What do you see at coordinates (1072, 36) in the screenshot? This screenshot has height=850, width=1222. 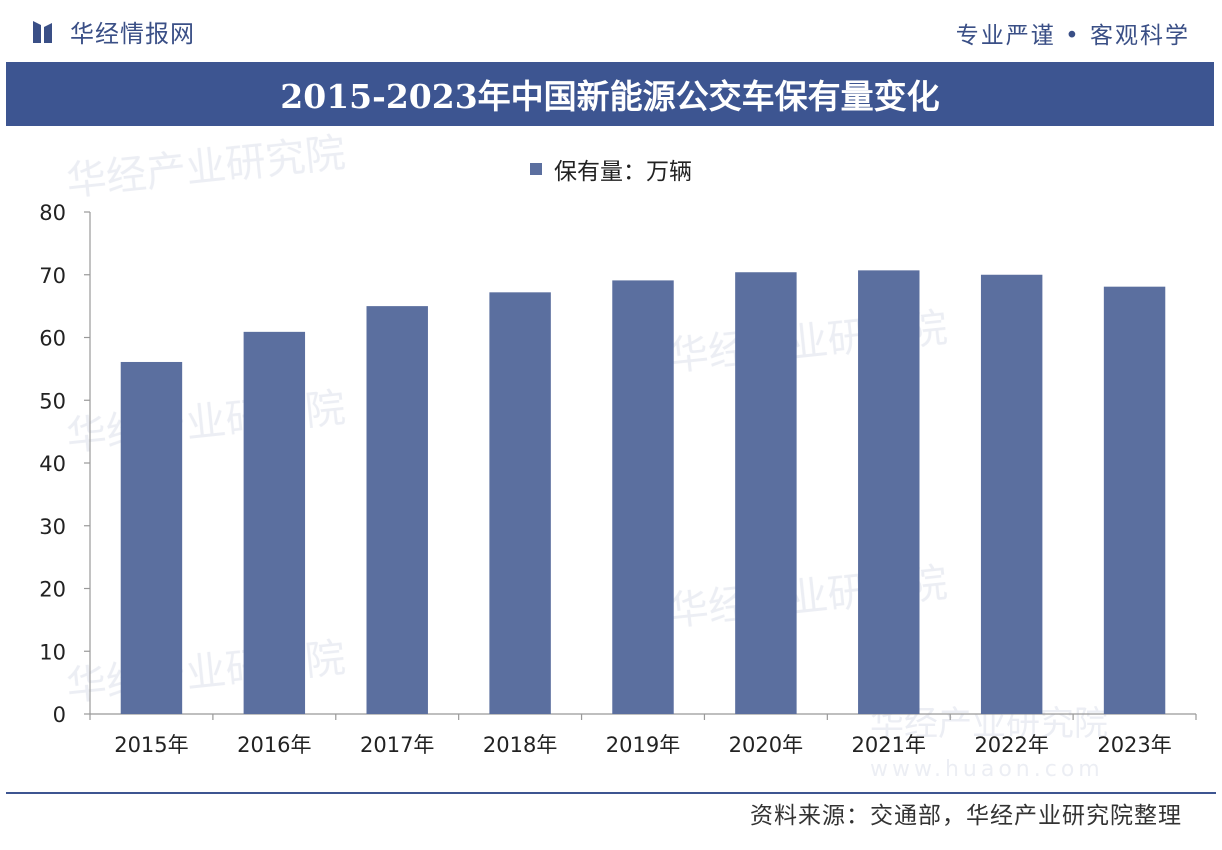 I see `slogan: 专业严谨 • 客观科学` at bounding box center [1072, 36].